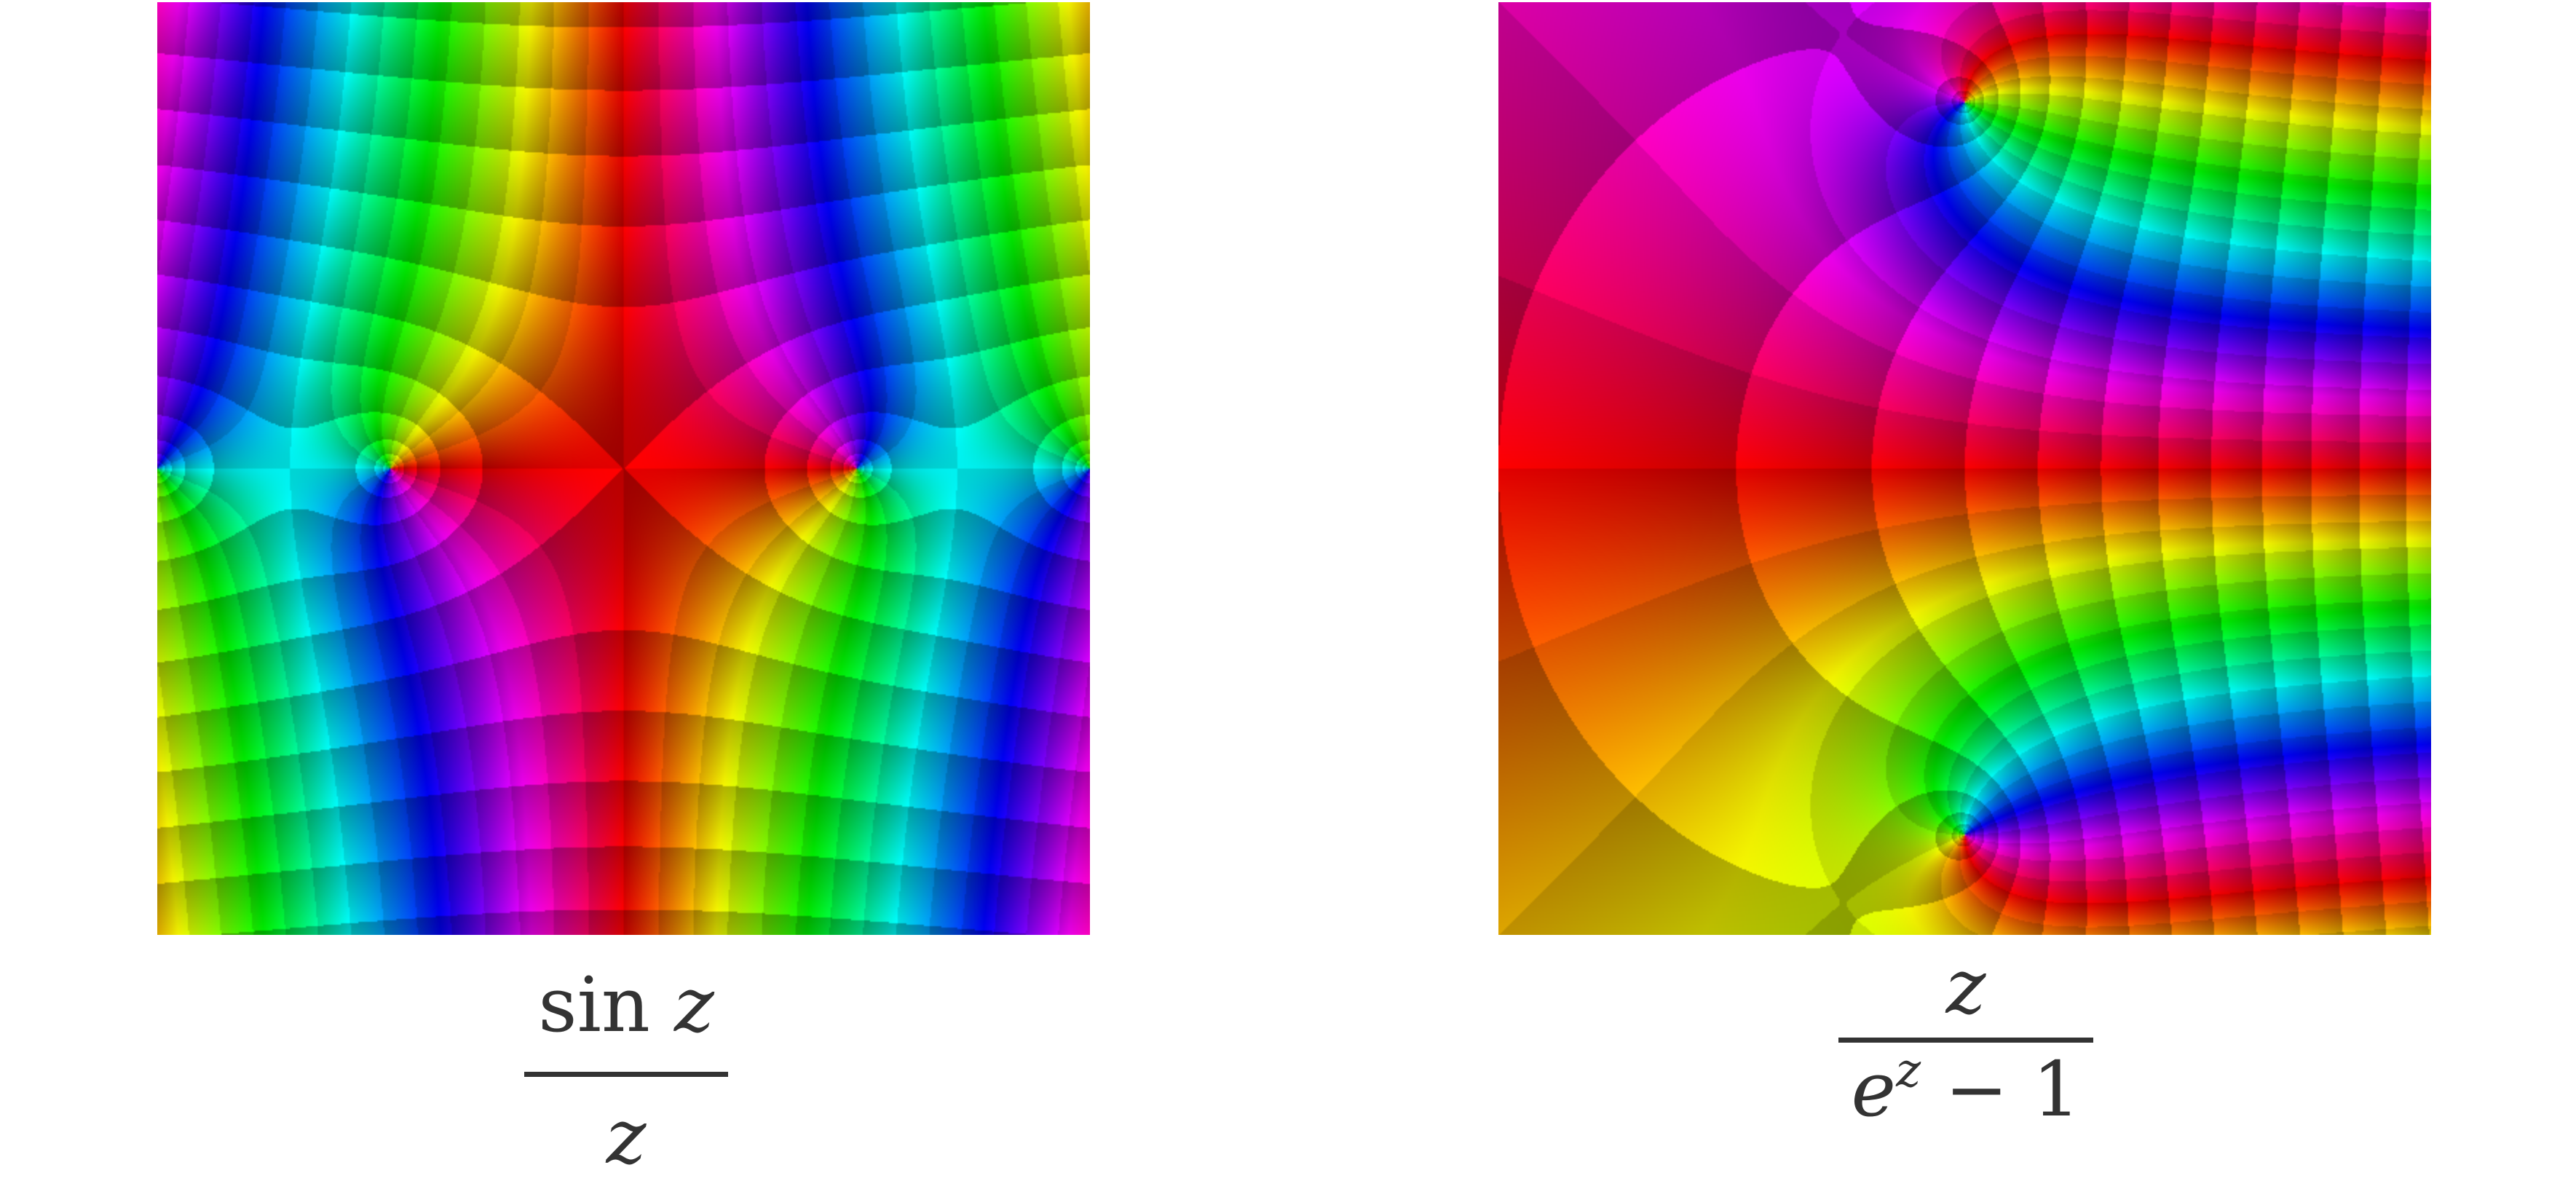 The height and width of the screenshot is (1181, 2576). What do you see at coordinates (693, 1005) in the screenshot?
I see `numerator-variable: z` at bounding box center [693, 1005].